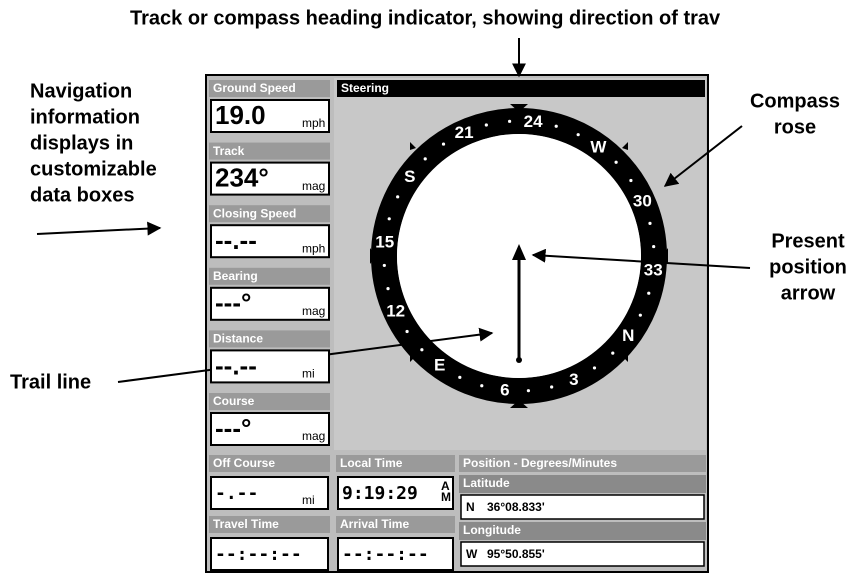  Describe the element at coordinates (254, 213) in the screenshot. I see `box-label: Closing Speed` at that location.